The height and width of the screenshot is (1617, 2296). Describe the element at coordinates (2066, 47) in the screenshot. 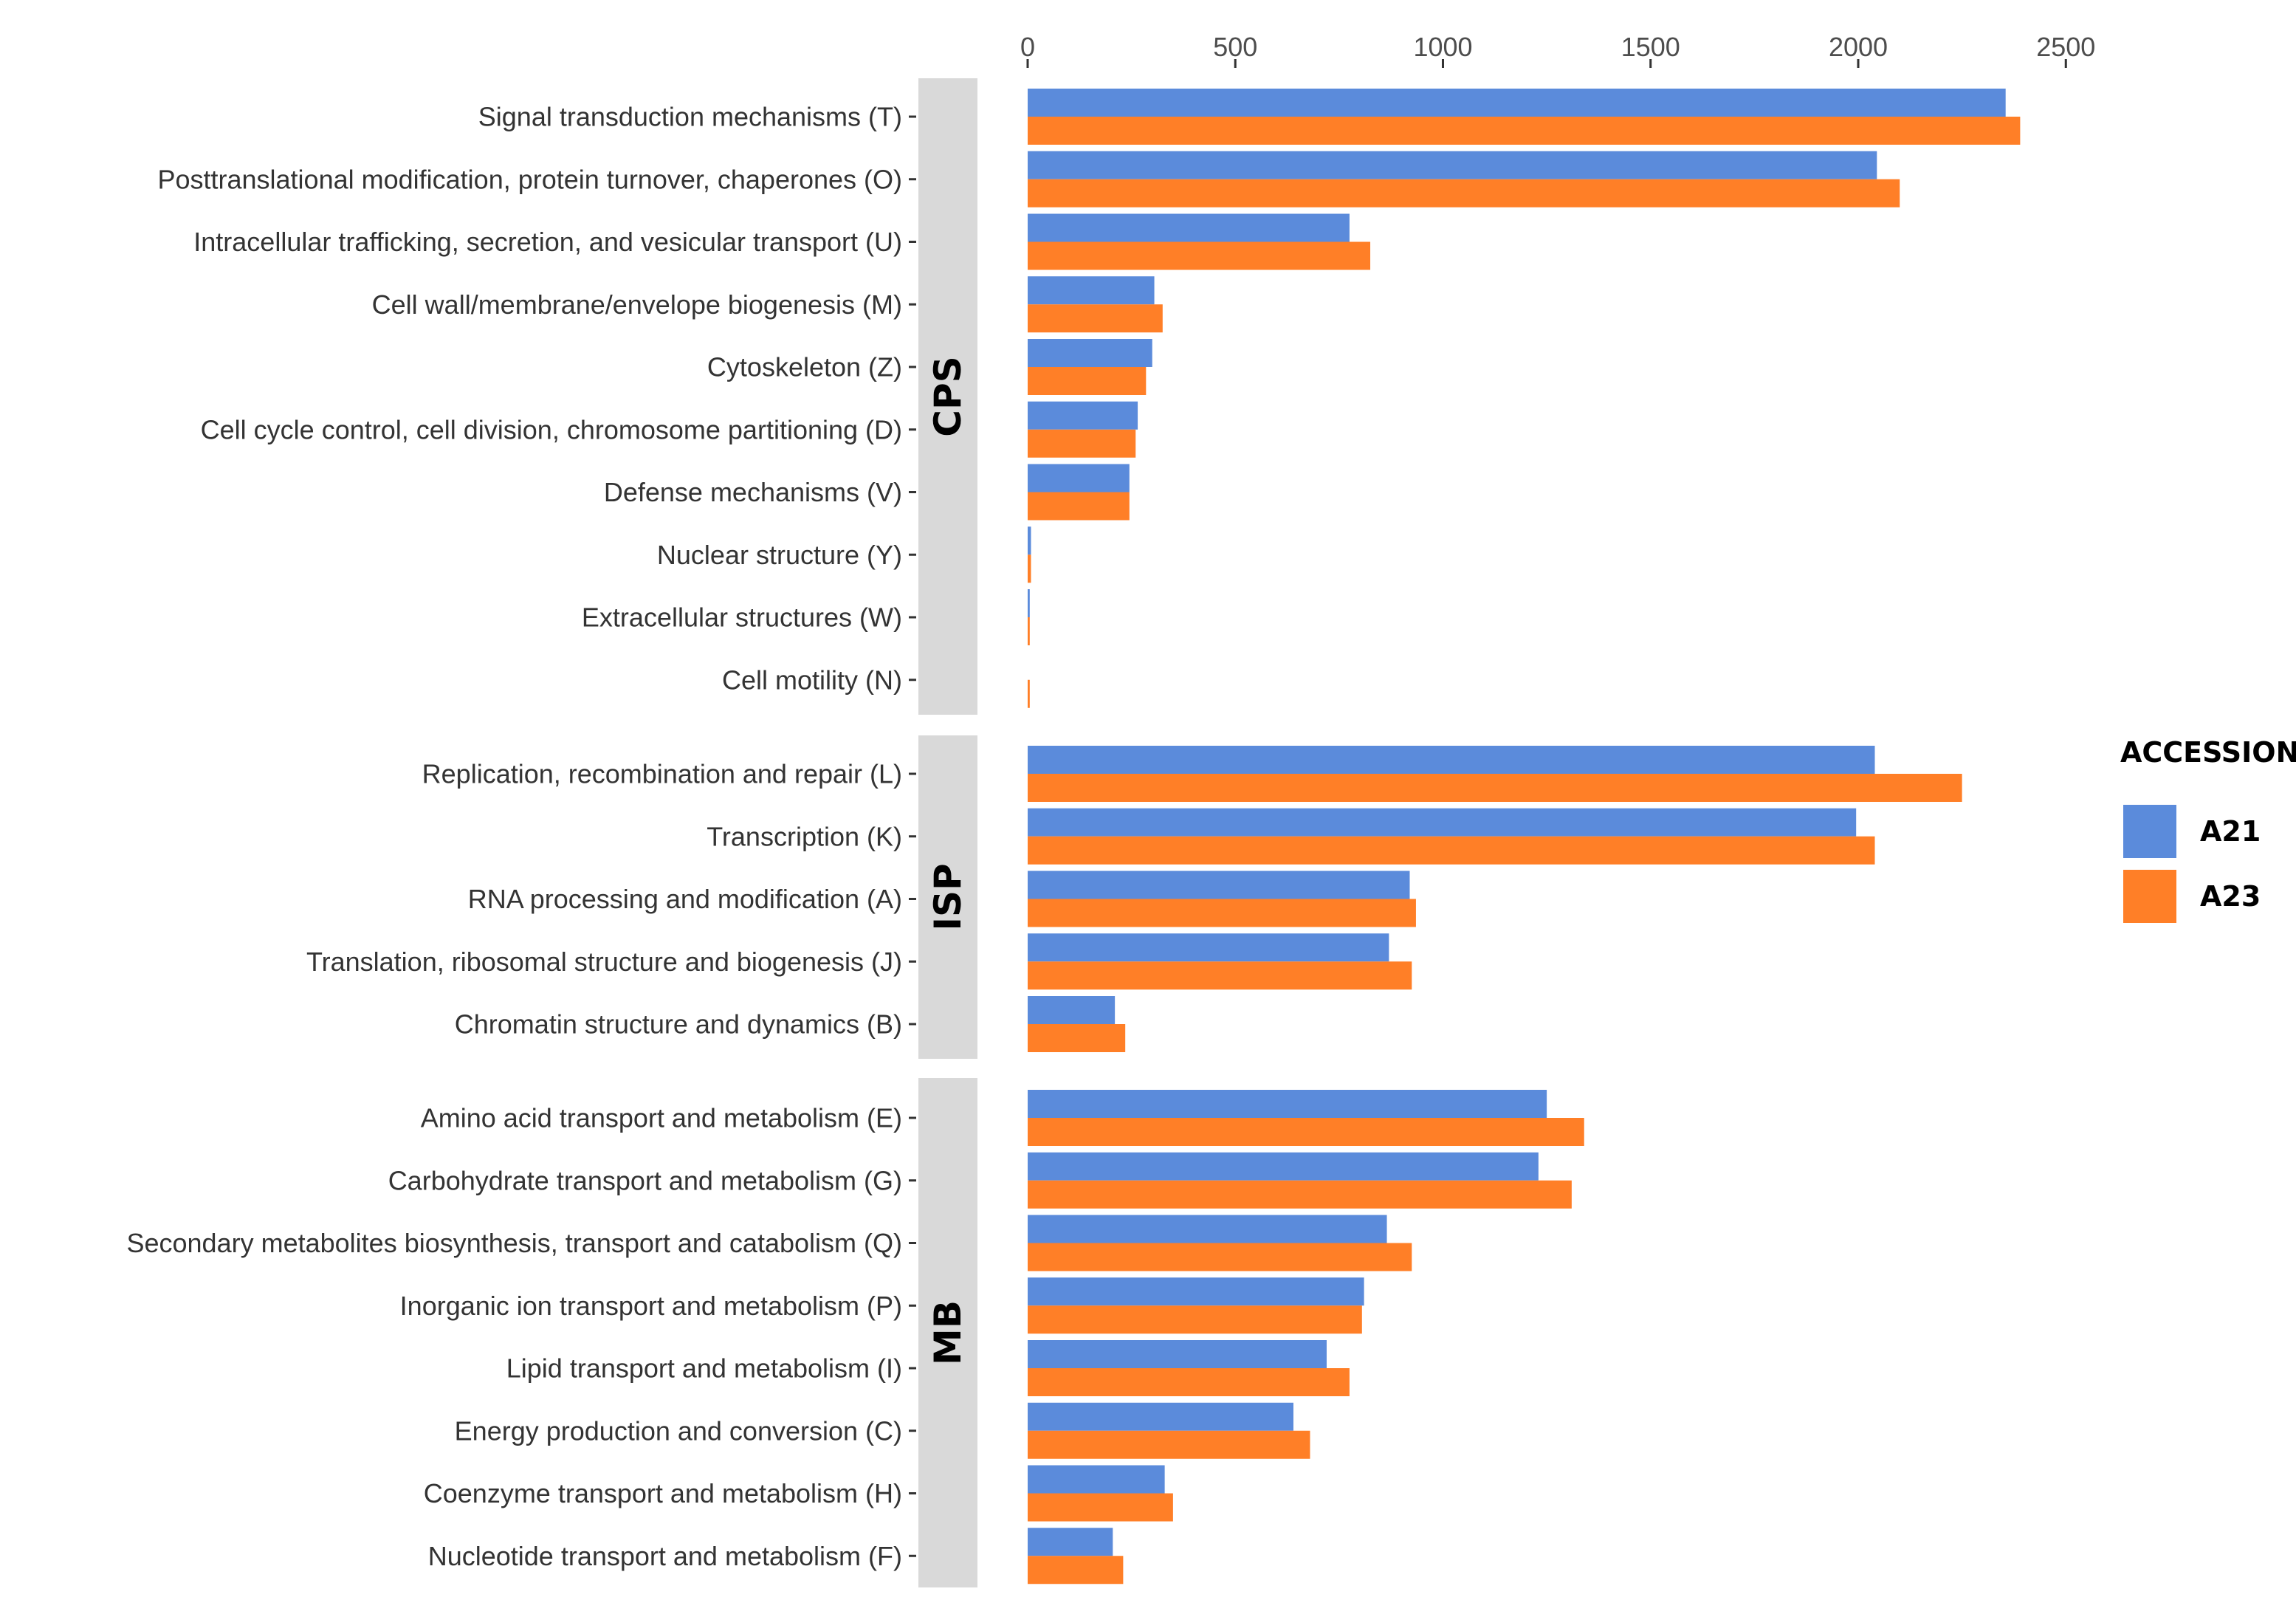

I see `x-tick-label: 2500` at that location.